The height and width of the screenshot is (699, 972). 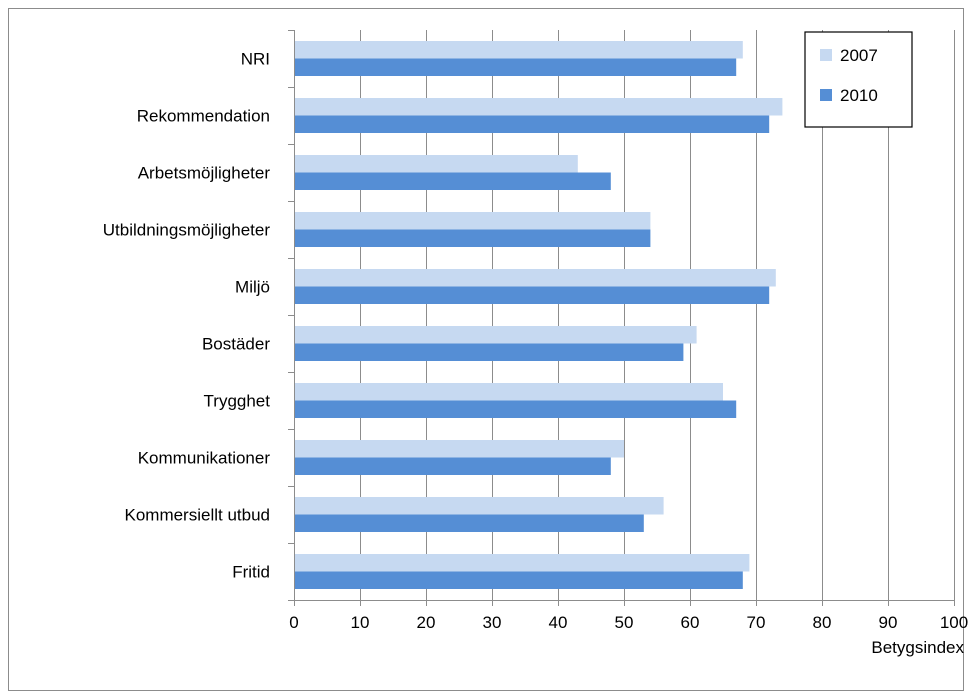 I want to click on x-axis-title: Betygsindex, so click(x=917, y=647).